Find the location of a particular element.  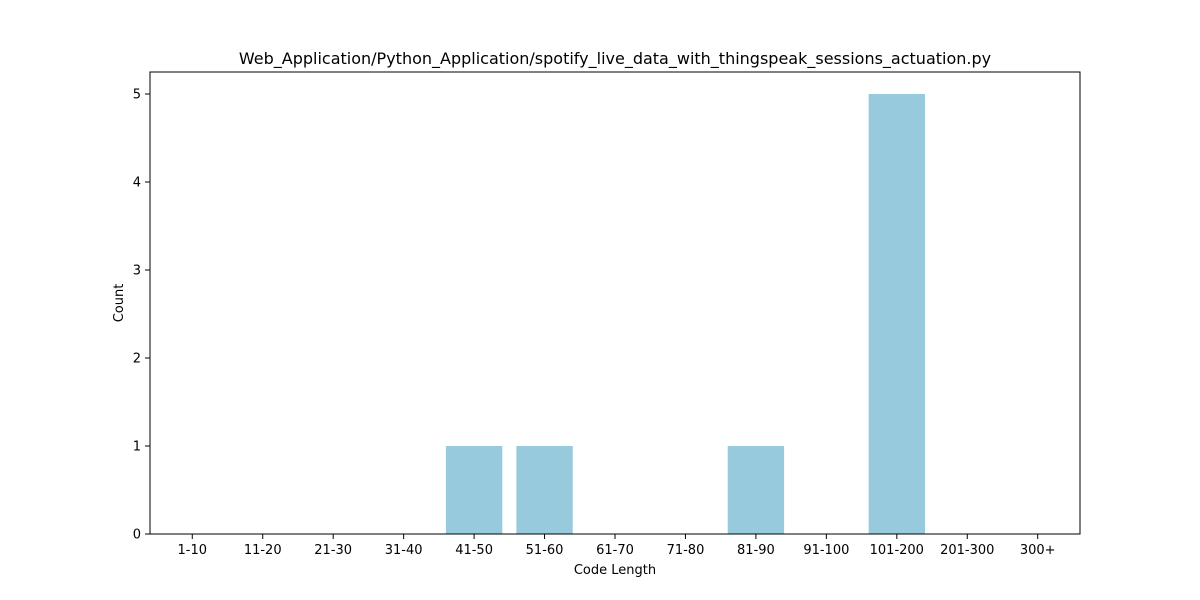

x-tick-label: 1-10 is located at coordinates (193, 550).